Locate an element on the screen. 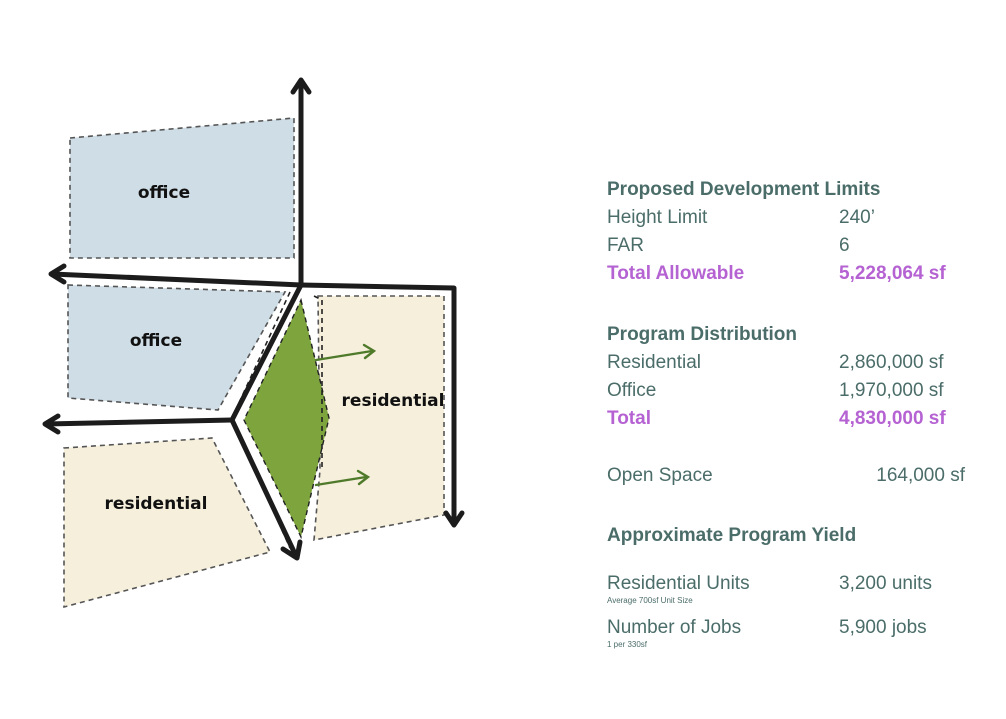 The image size is (1006, 719). residential-value: 2,860,000 sf is located at coordinates (891, 362).